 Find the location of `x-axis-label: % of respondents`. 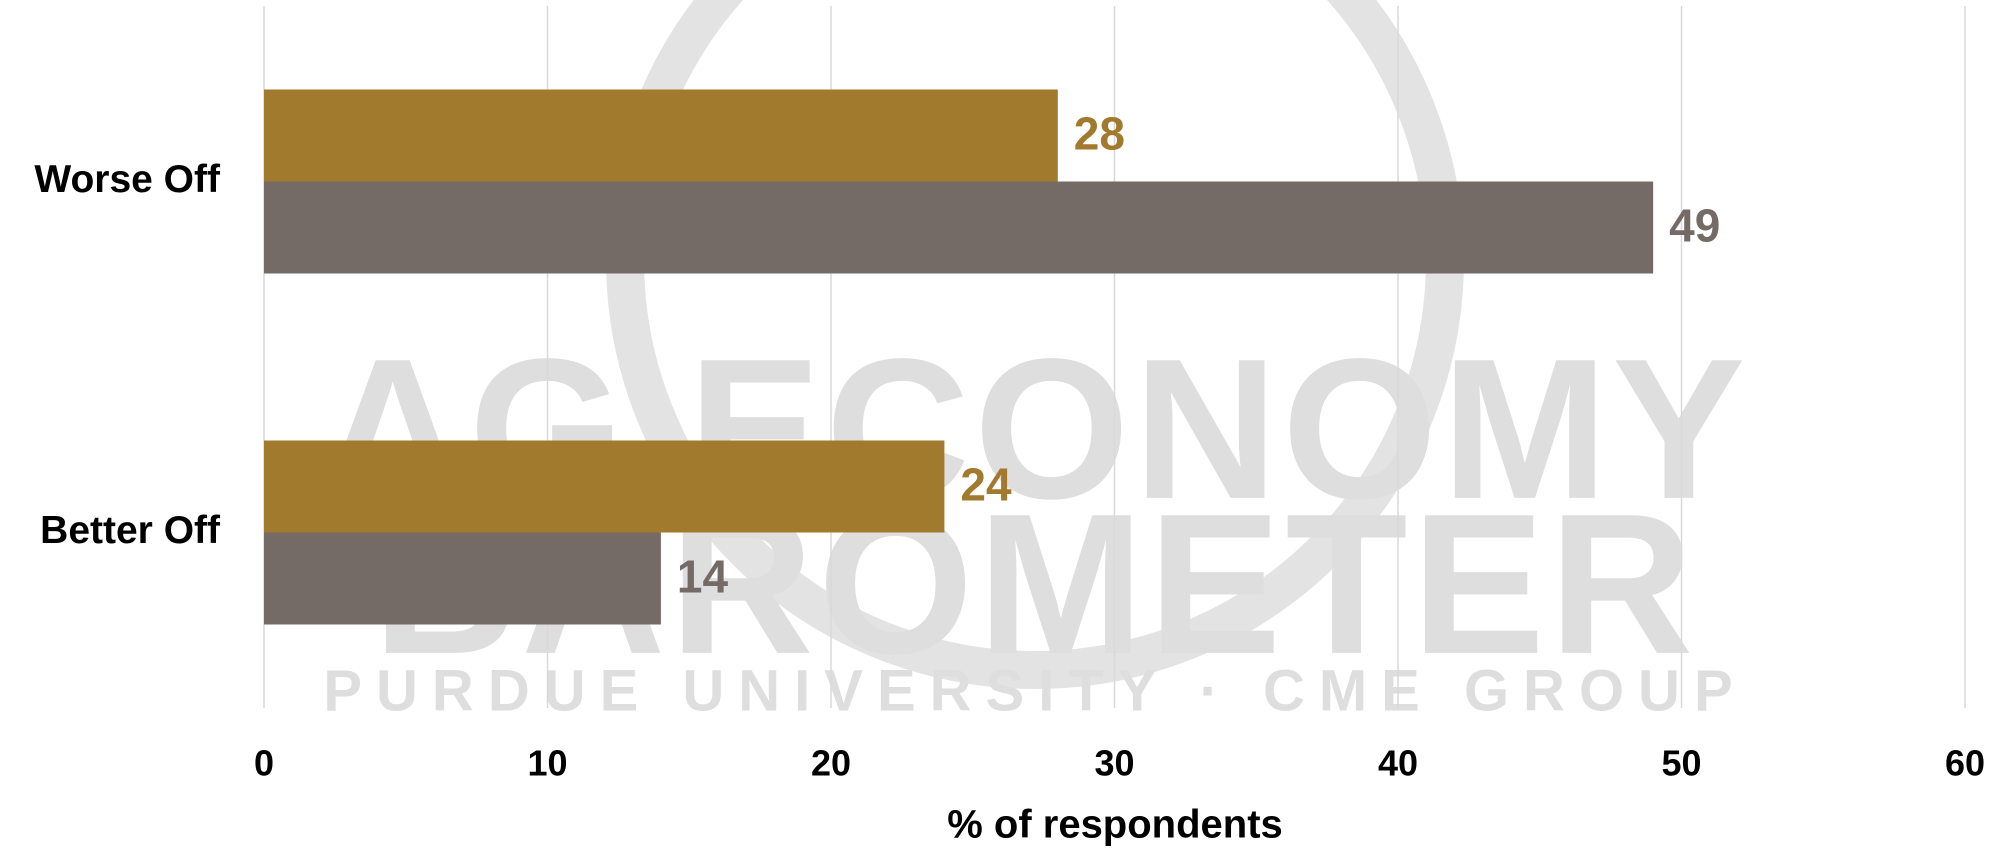

x-axis-label: % of respondents is located at coordinates (1115, 825).